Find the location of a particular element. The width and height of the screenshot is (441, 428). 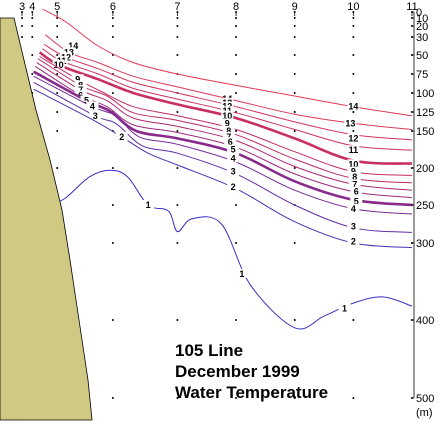

depth-label-250: 250 is located at coordinates (425, 206).